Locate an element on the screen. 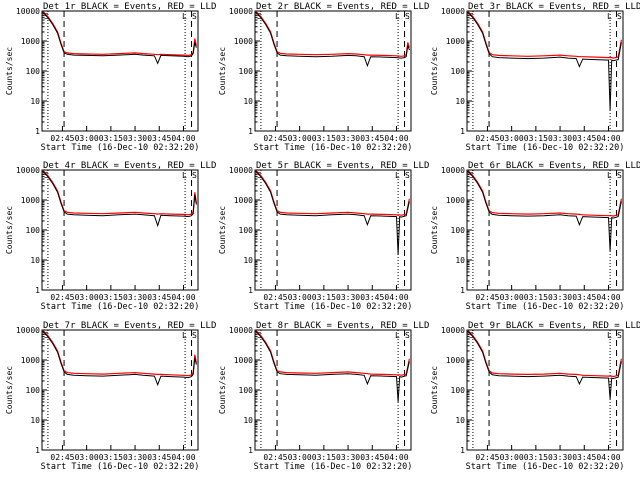 The height and width of the screenshot is (480, 640). chart-title: Det 3r BLACK = Events, RED = LLD is located at coordinates (554, 7).